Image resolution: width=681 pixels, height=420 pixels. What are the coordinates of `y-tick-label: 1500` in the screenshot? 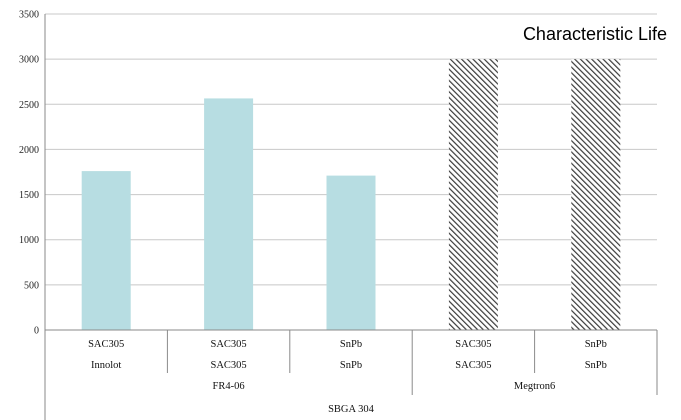 It's located at (29, 195).